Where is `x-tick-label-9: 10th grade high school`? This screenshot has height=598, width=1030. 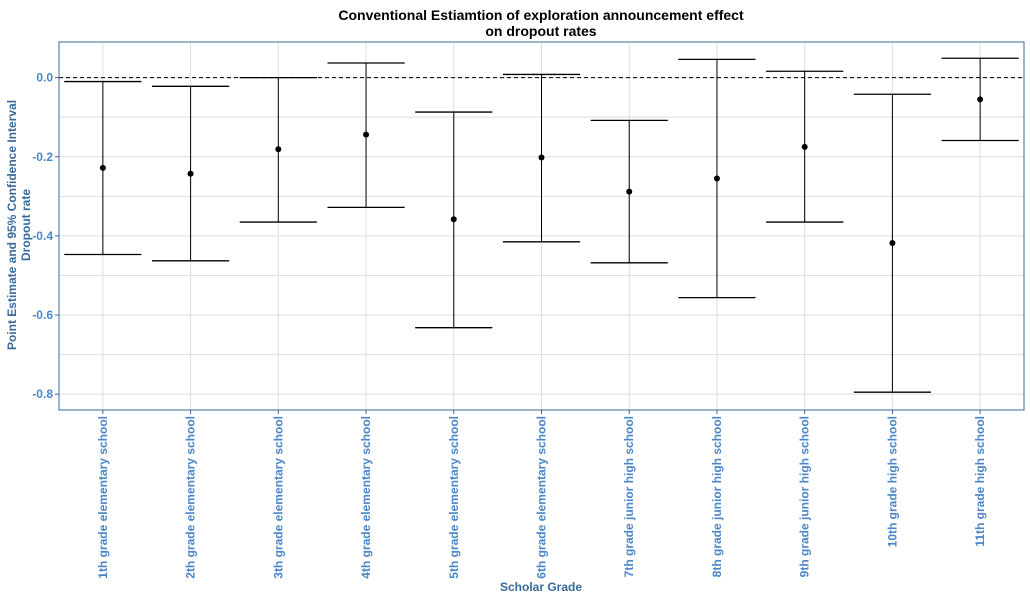
x-tick-label-9: 10th grade high school is located at coordinates (892, 481).